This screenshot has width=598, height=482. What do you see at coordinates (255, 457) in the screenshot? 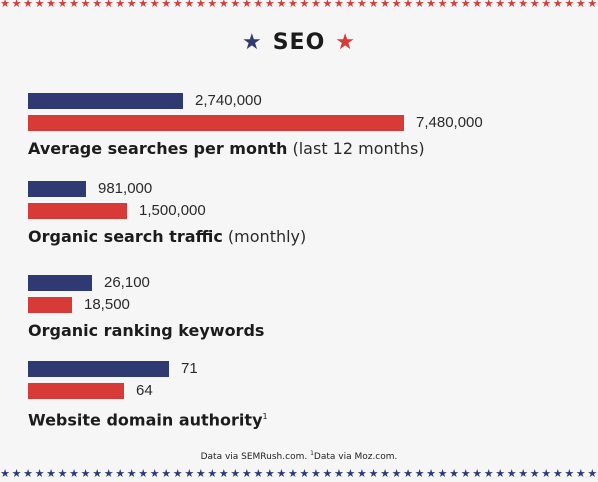
I see `footnote-text-1: Data via SEMRush.com.` at bounding box center [255, 457].